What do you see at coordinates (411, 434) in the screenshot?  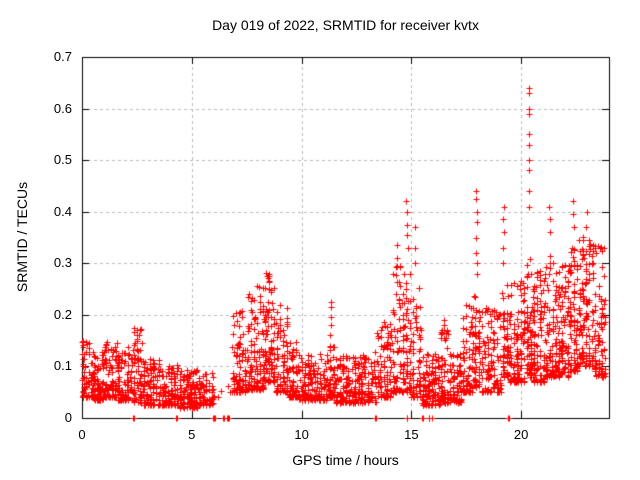 I see `x-tick-label: 15` at bounding box center [411, 434].